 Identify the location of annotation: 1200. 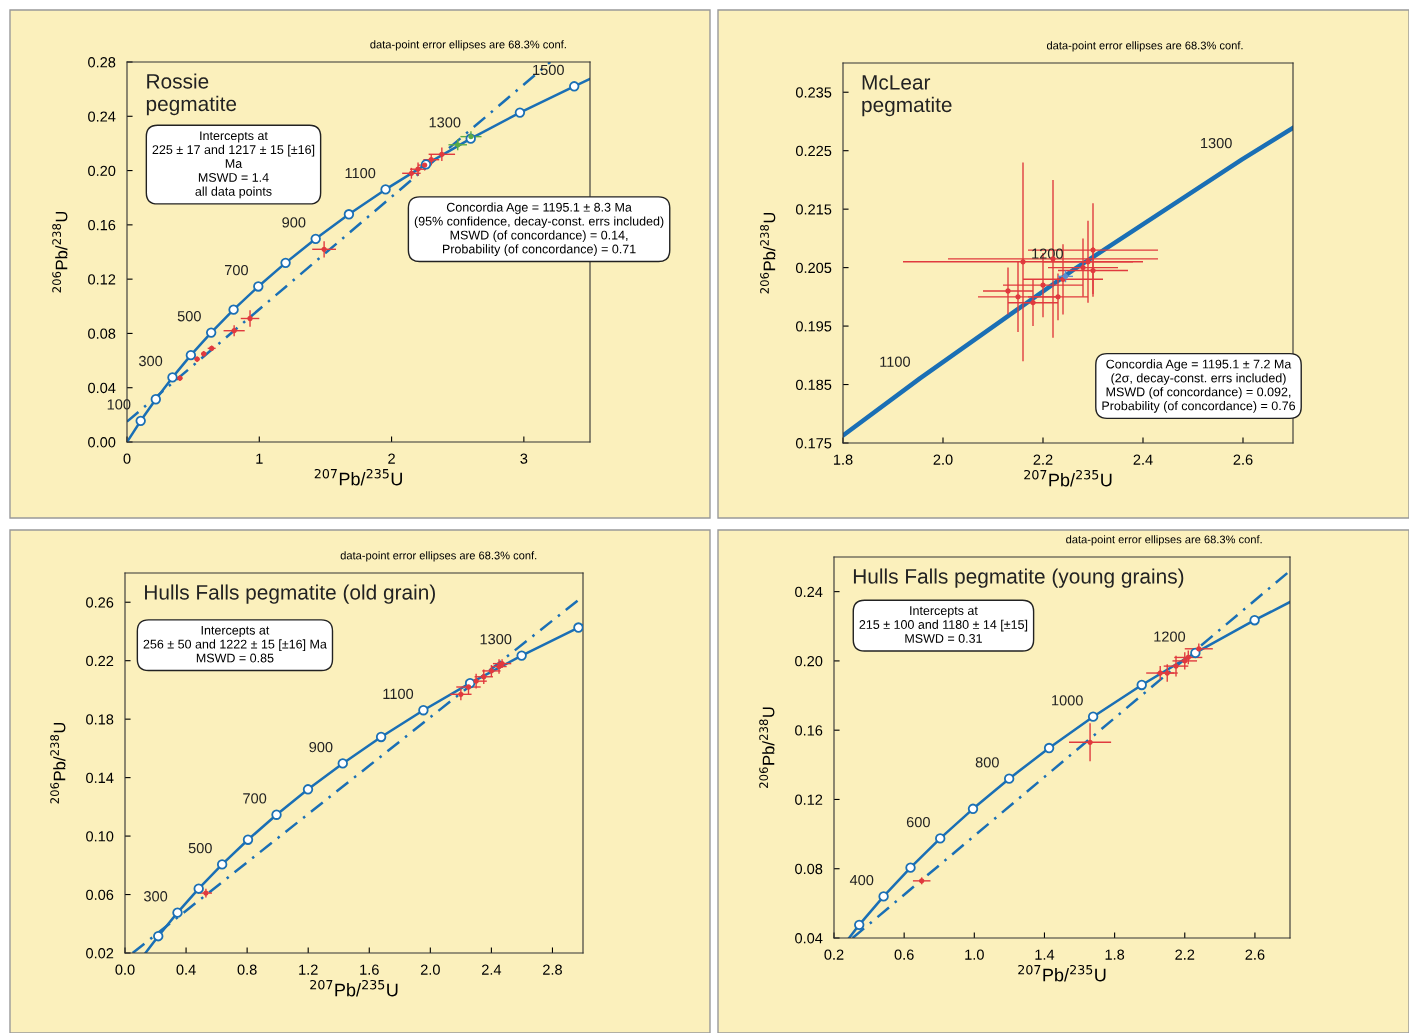
(1170, 636).